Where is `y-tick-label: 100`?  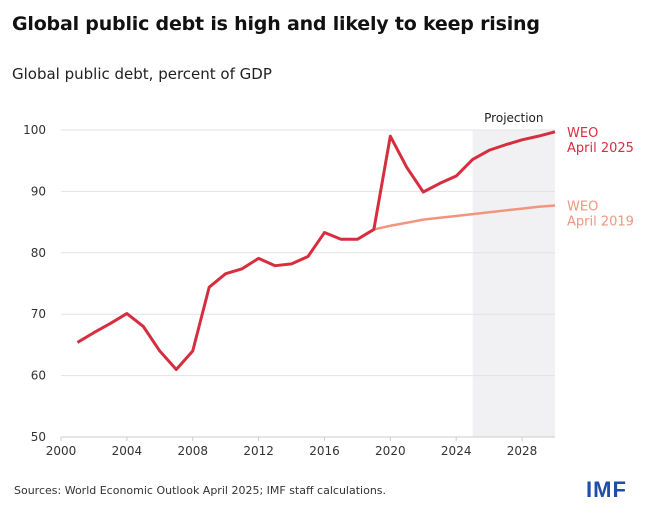
y-tick-label: 100 is located at coordinates (34, 130).